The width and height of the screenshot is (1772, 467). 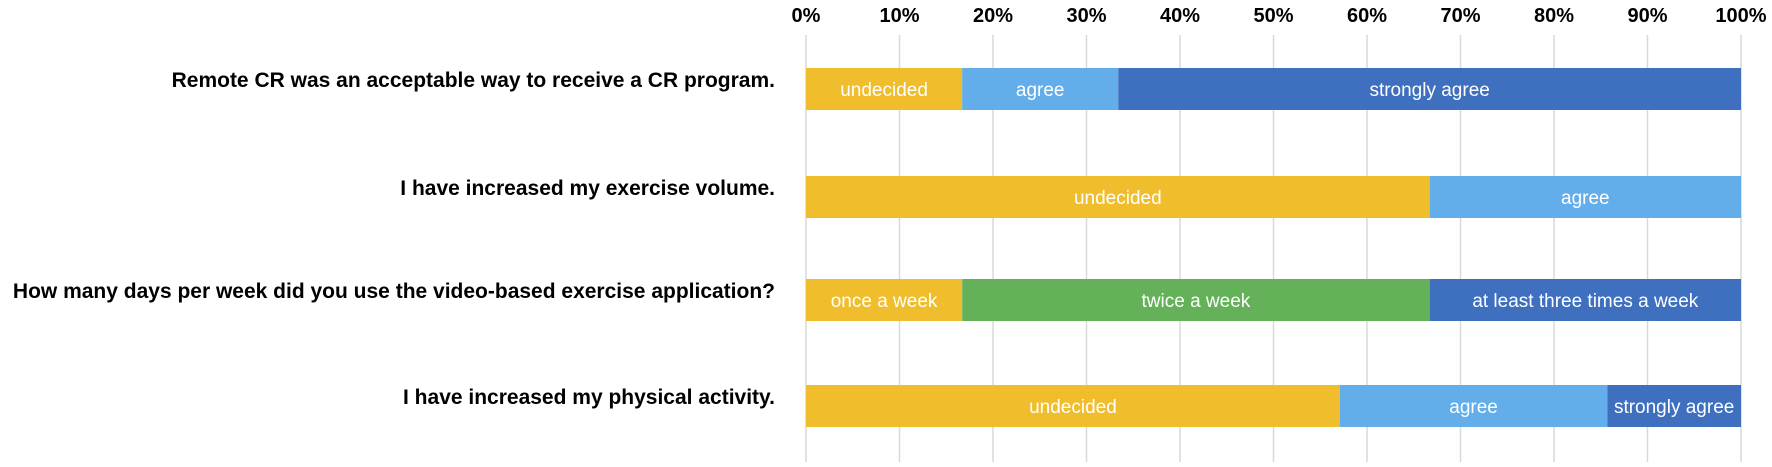 I want to click on bar-segment-label: twice a week, so click(x=1196, y=301).